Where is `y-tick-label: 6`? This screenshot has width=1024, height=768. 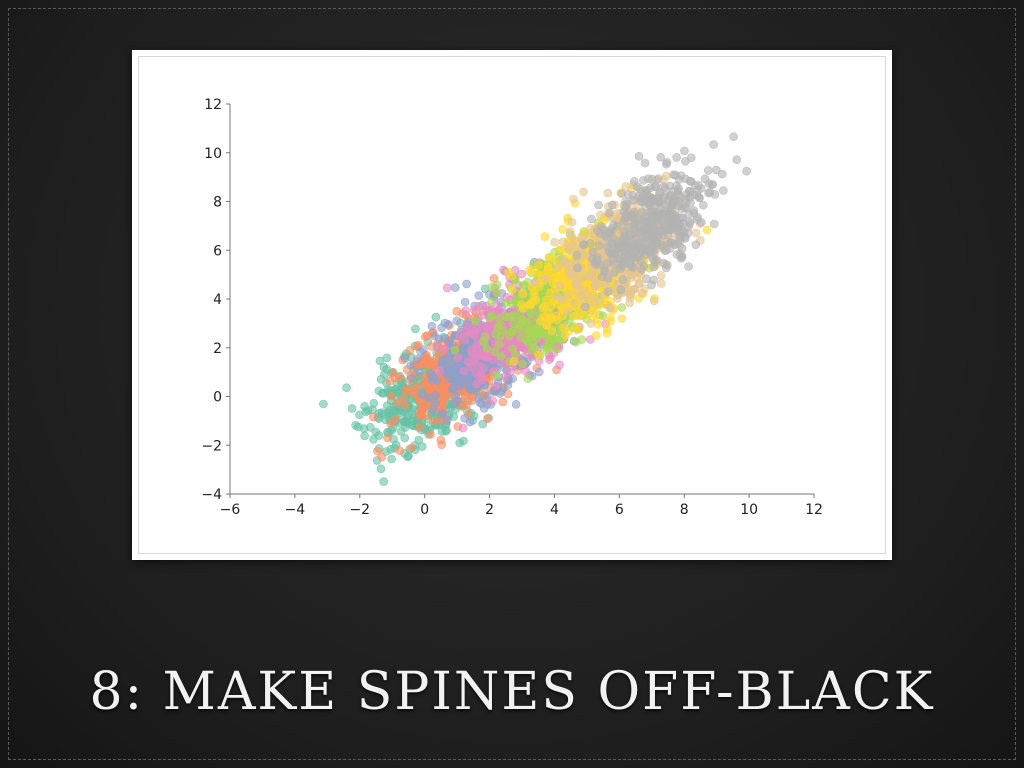
y-tick-label: 6 is located at coordinates (217, 251).